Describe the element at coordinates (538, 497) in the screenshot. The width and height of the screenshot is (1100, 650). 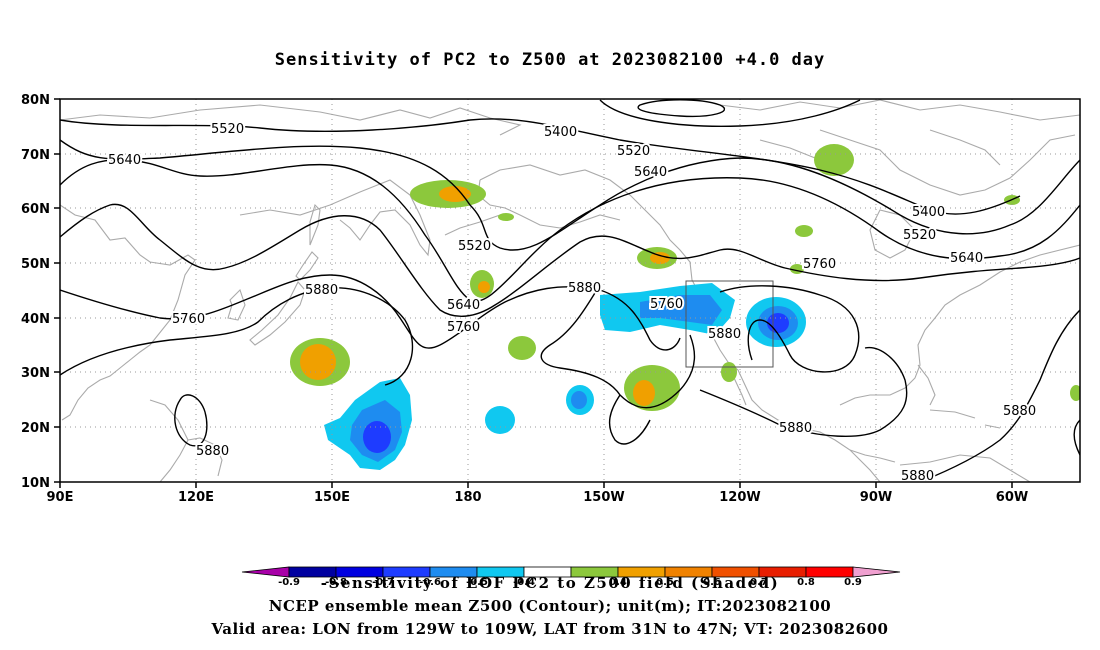
I see `x-axis-labels: 90E 120E 150E 180 150W 120W 90W 60W` at that location.